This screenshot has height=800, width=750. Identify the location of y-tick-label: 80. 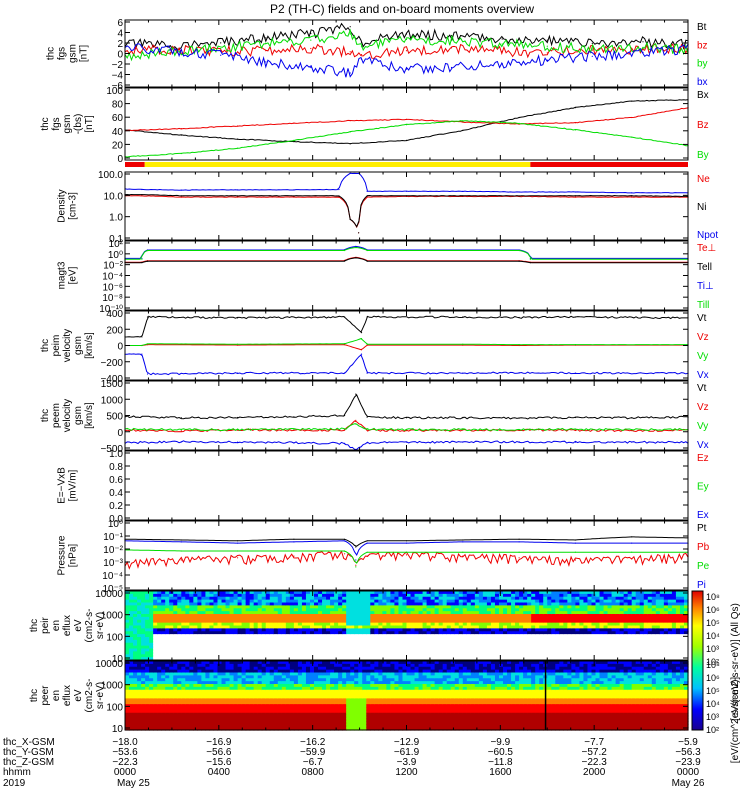
(118, 105).